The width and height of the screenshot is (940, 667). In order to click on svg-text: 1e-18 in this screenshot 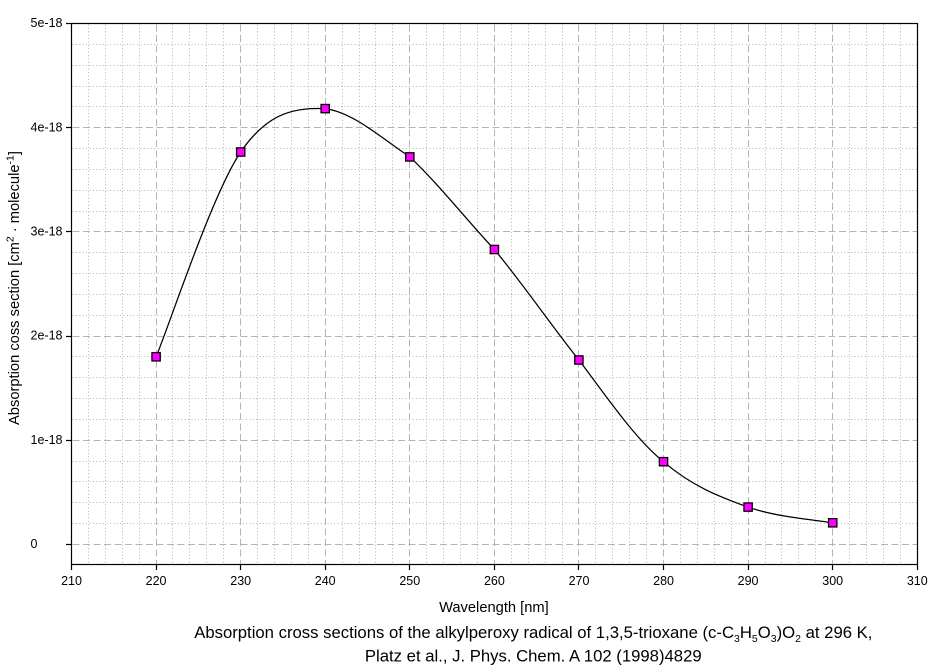, I will do `click(47, 440)`.